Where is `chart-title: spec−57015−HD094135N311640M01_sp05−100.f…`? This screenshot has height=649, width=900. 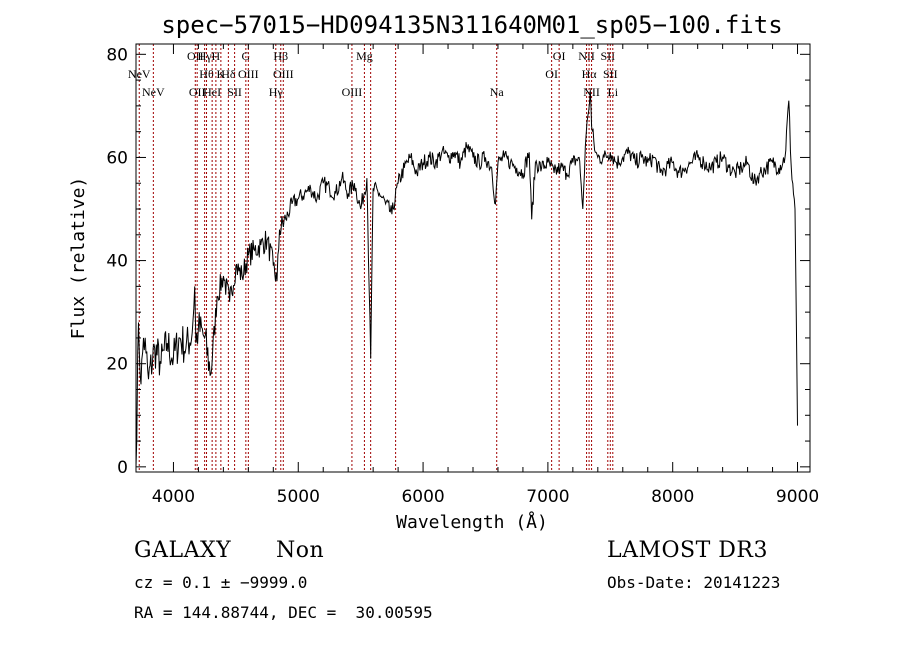 chart-title: spec−57015−HD094135N311640M01_sp05−100.f… is located at coordinates (471, 25).